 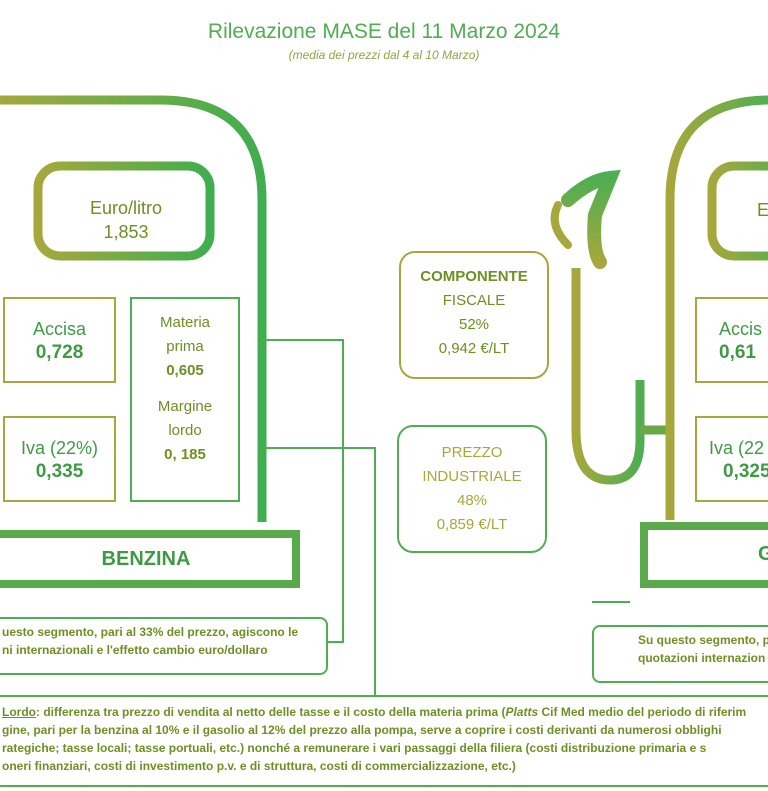 What do you see at coordinates (185, 406) in the screenshot?
I see `benzina-margine-label-1: Margine` at bounding box center [185, 406].